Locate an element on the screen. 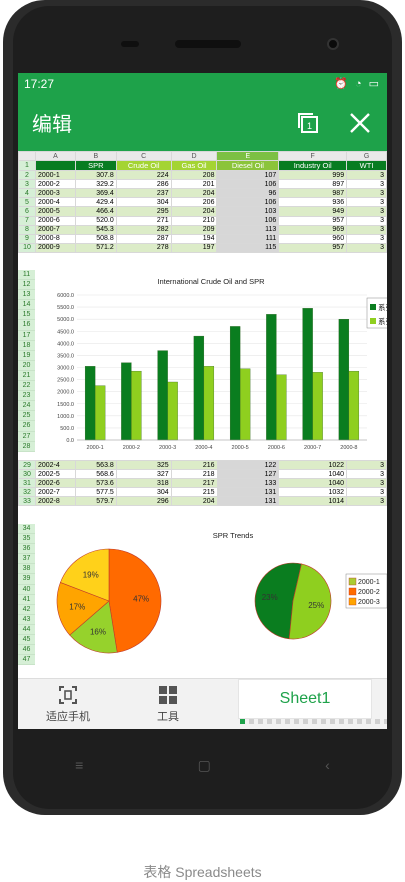  header-cell: Industry Oil is located at coordinates (313, 166).